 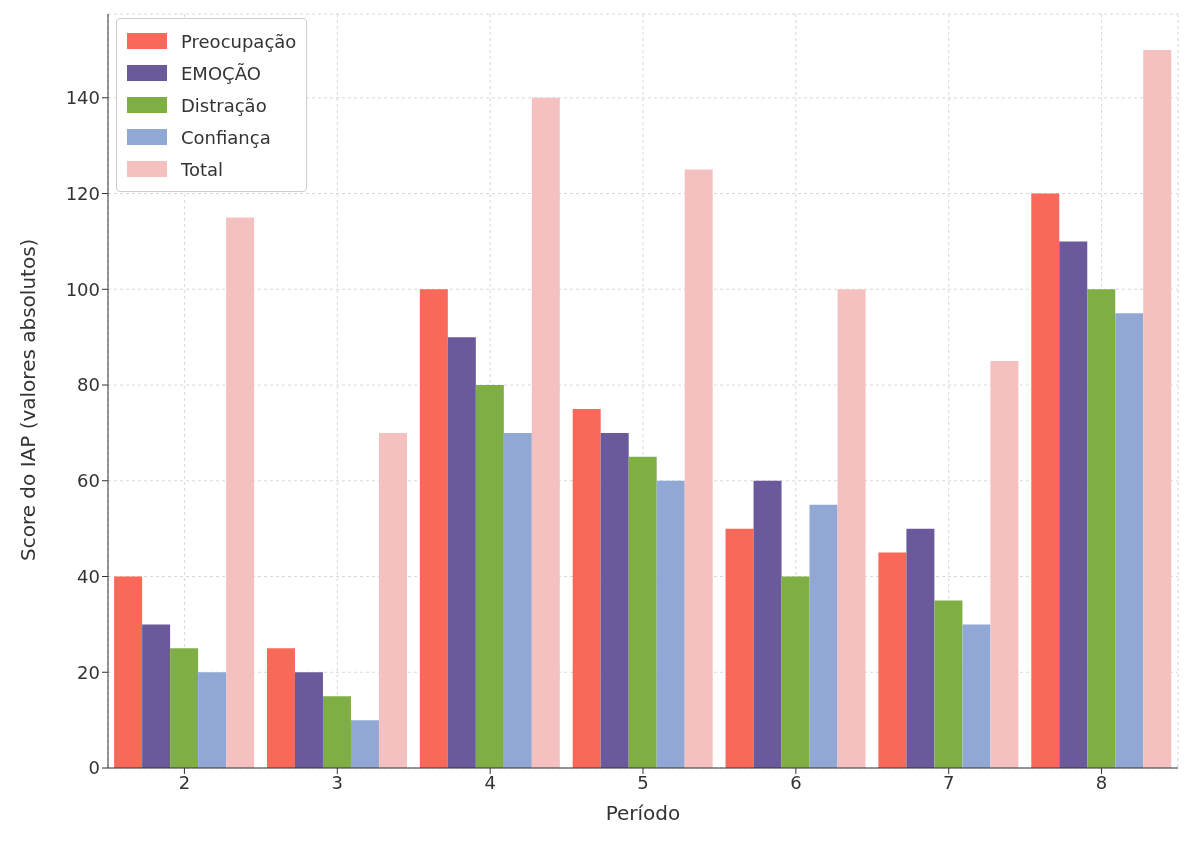 What do you see at coordinates (88, 672) in the screenshot?
I see `y-tick-label: 20` at bounding box center [88, 672].